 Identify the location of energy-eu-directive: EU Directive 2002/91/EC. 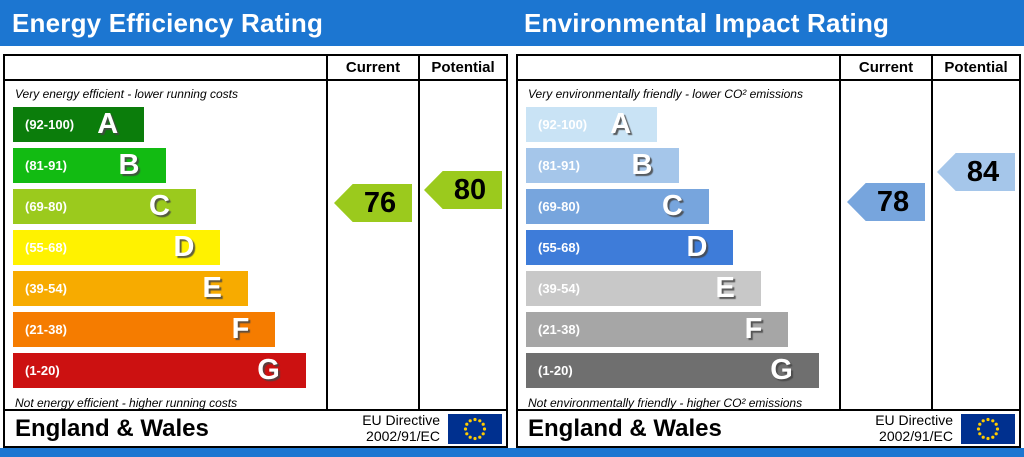
(401, 427).